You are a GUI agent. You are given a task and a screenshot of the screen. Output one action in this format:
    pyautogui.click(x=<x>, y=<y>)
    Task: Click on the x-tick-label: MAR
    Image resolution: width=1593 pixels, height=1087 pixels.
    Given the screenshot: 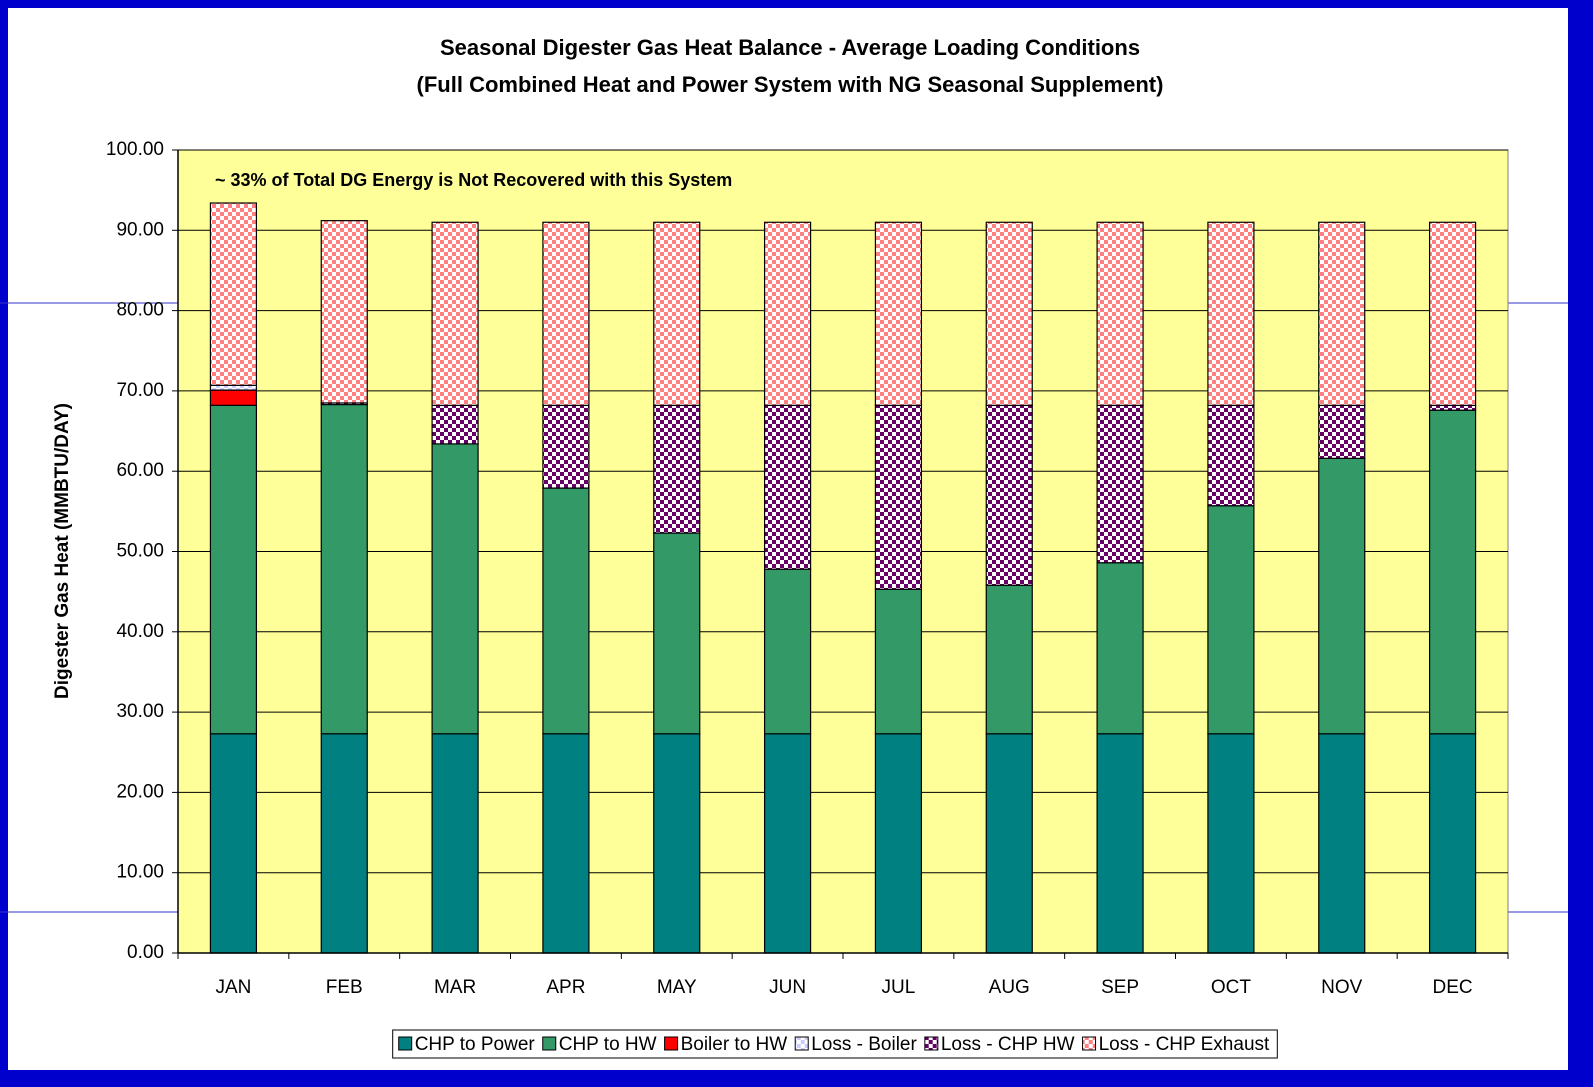 What is the action you would take?
    pyautogui.click(x=455, y=987)
    